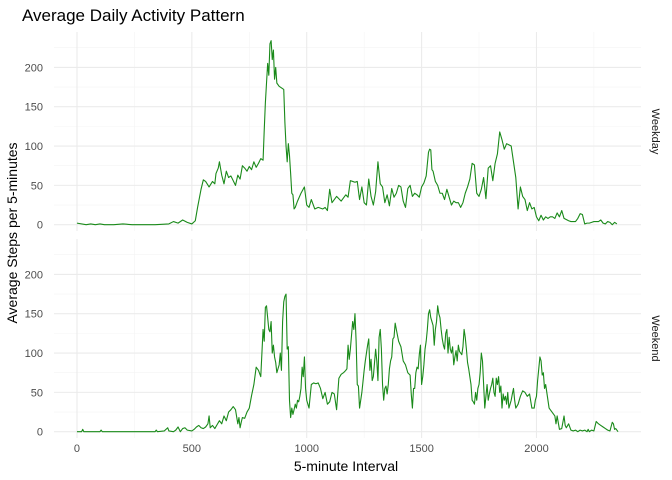 The height and width of the screenshot is (480, 672). What do you see at coordinates (77, 449) in the screenshot?
I see `x-tick-label: 0` at bounding box center [77, 449].